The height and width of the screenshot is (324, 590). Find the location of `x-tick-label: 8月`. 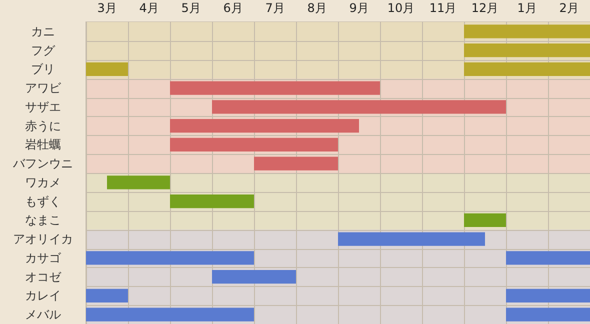

x-tick-label: 8月 is located at coordinates (317, 8).